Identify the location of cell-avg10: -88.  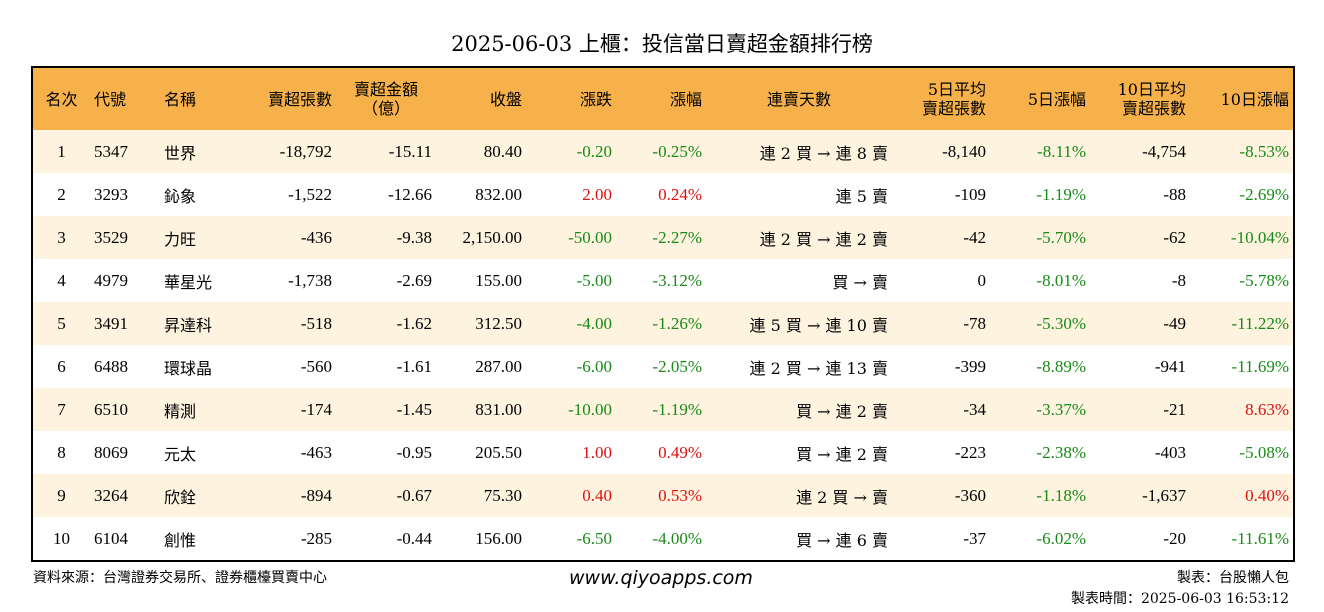
(1174, 194).